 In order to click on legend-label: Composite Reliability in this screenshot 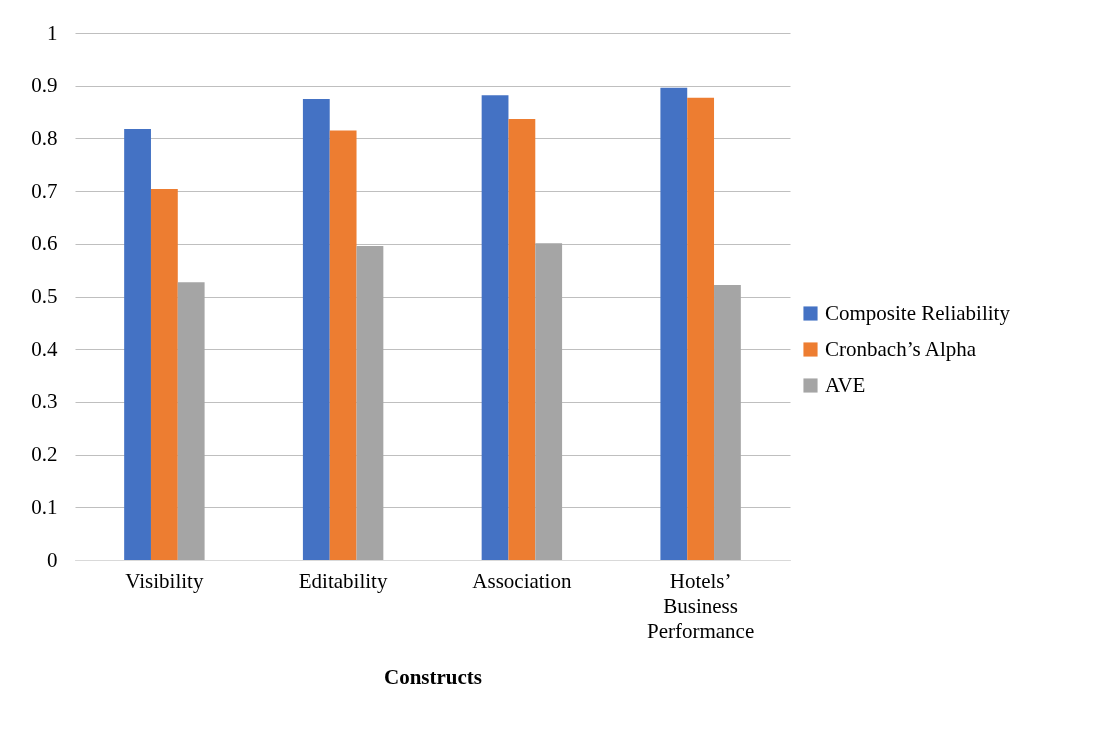, I will do `click(918, 312)`.